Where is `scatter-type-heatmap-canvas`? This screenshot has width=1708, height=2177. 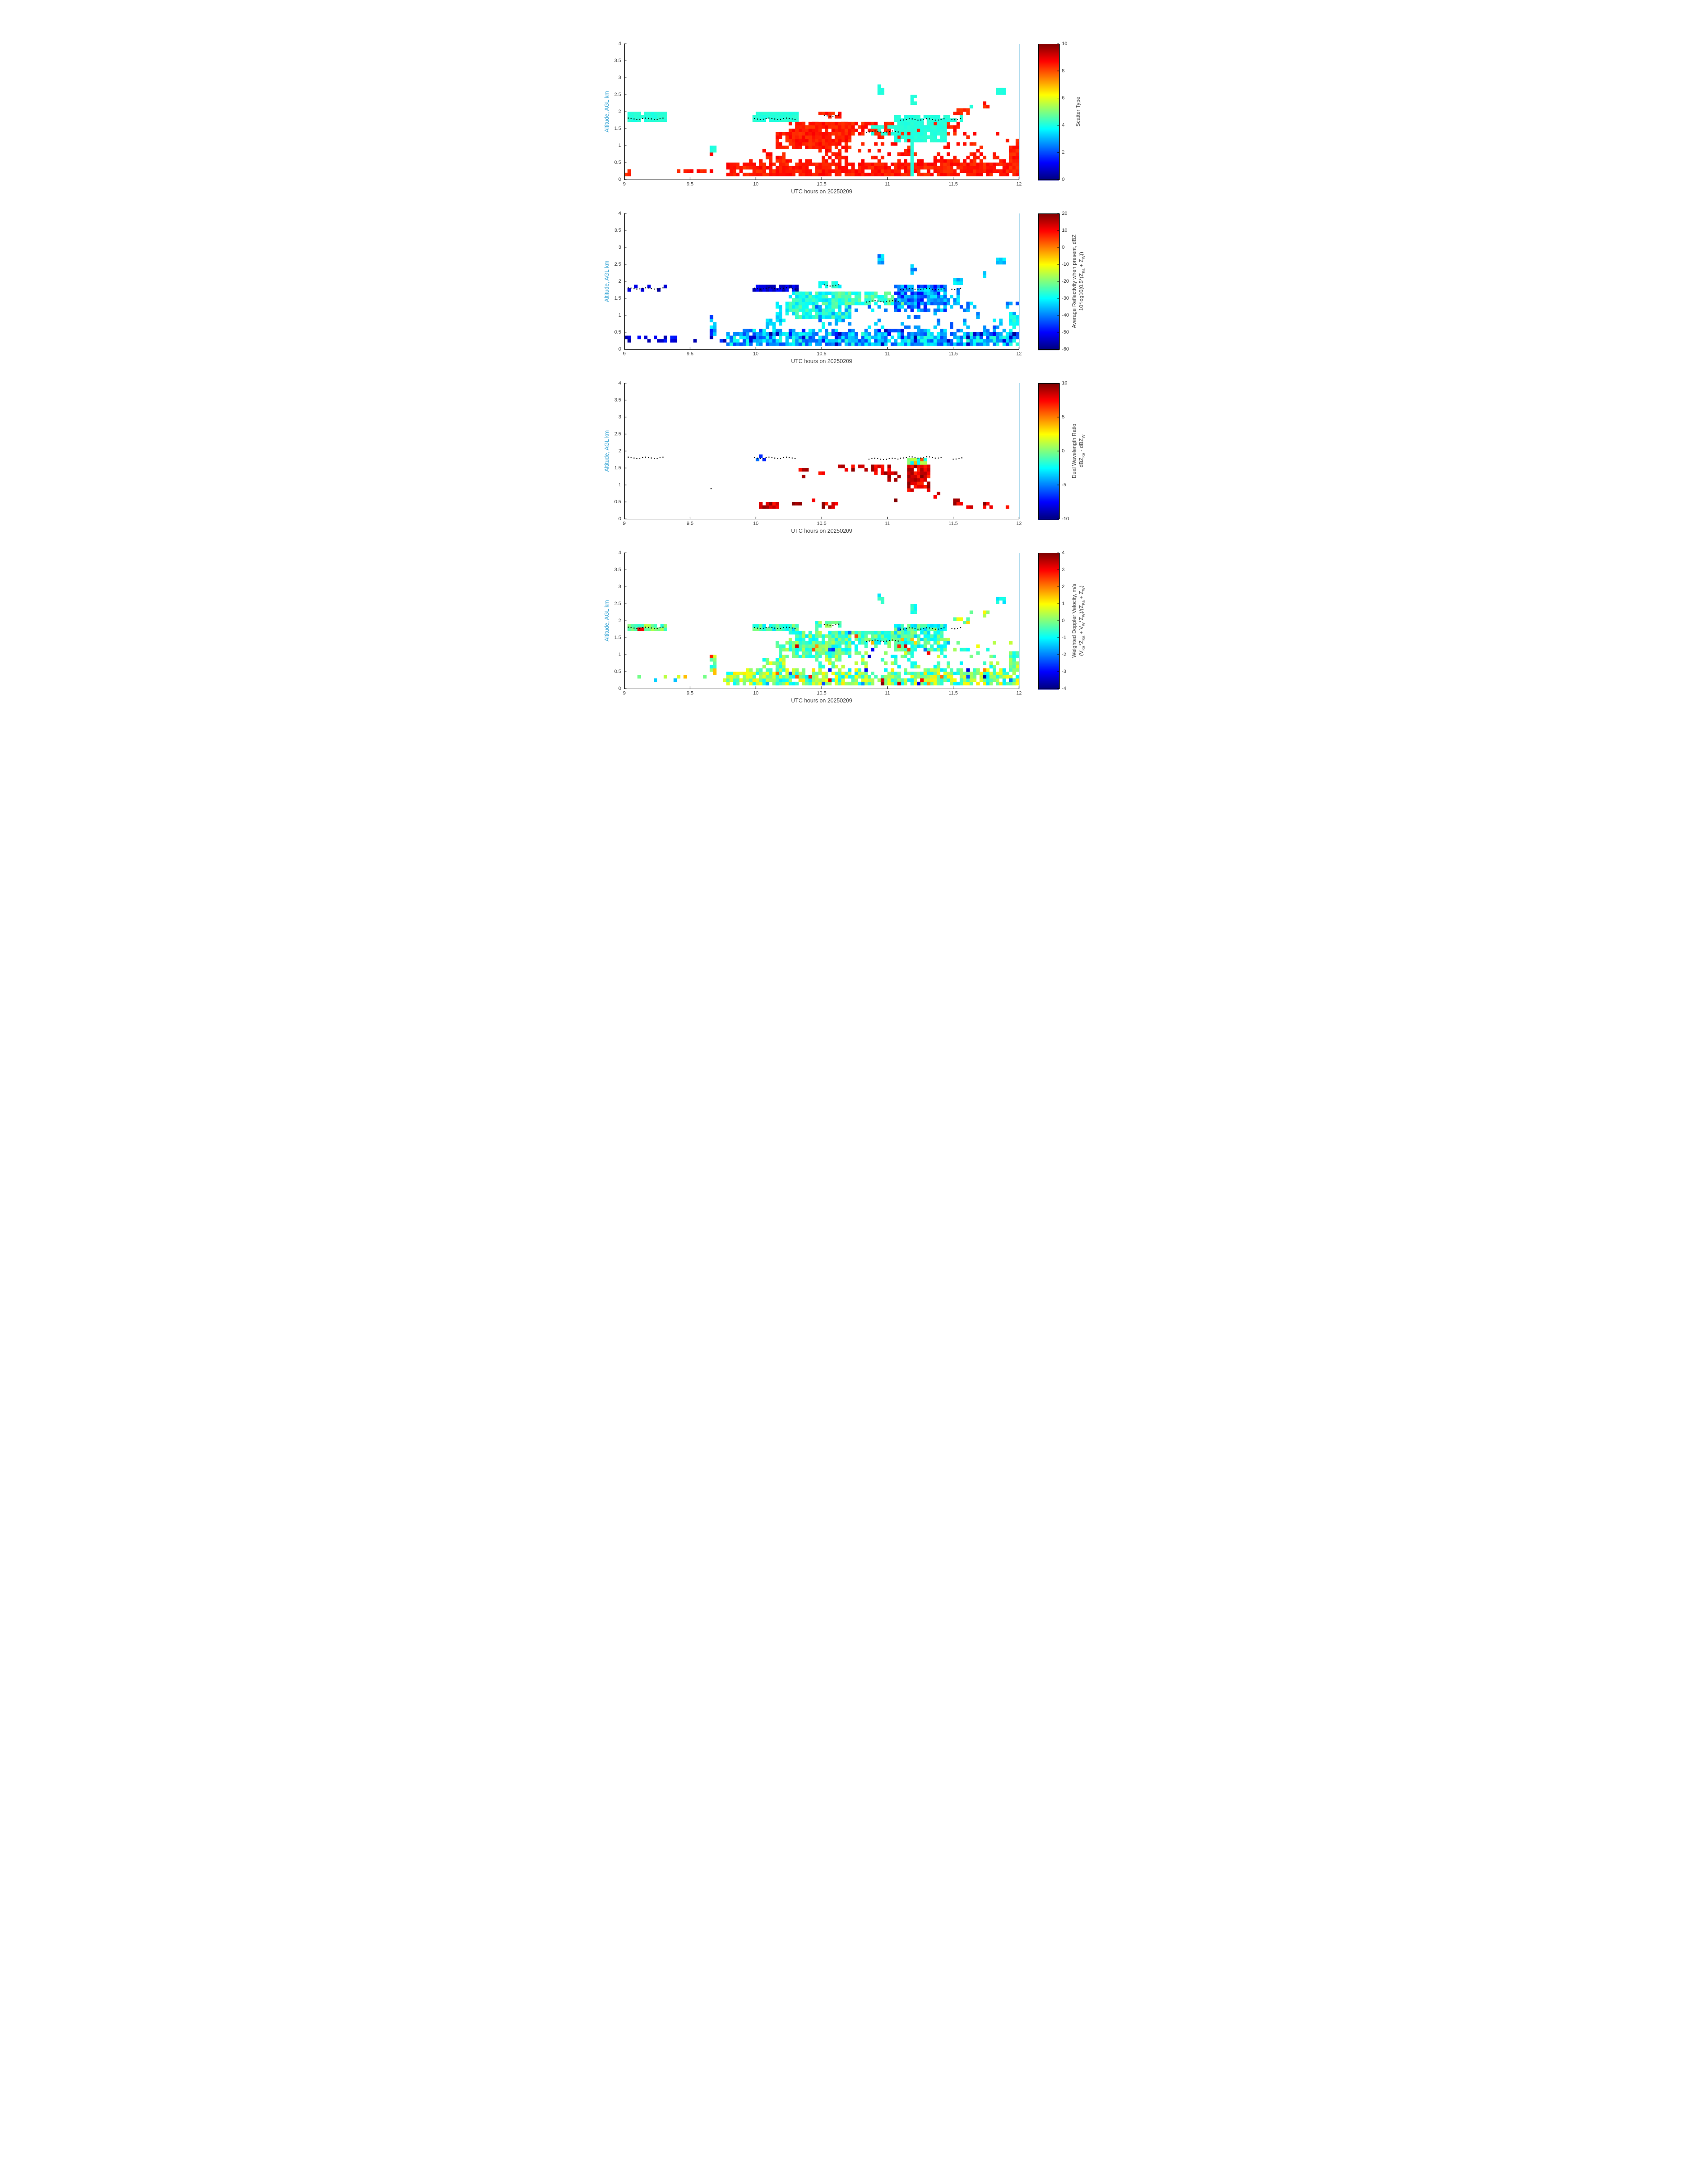
scatter-type-heatmap-canvas is located at coordinates (854, 114).